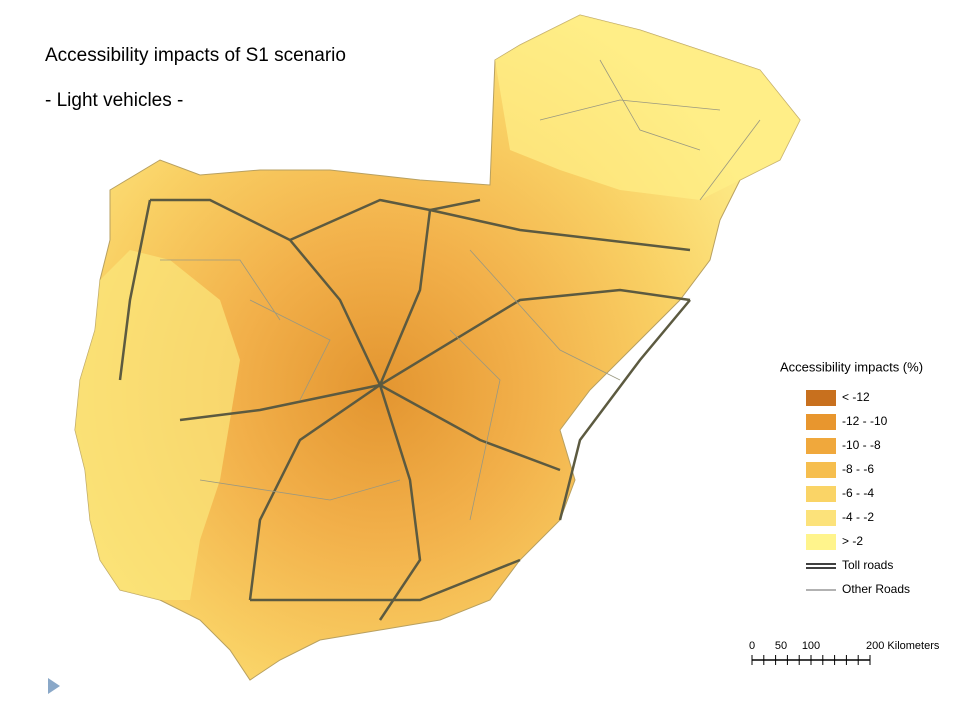 Image resolution: width=960 pixels, height=720 pixels. What do you see at coordinates (865, 421) in the screenshot?
I see `legend-label: -12 - -10` at bounding box center [865, 421].